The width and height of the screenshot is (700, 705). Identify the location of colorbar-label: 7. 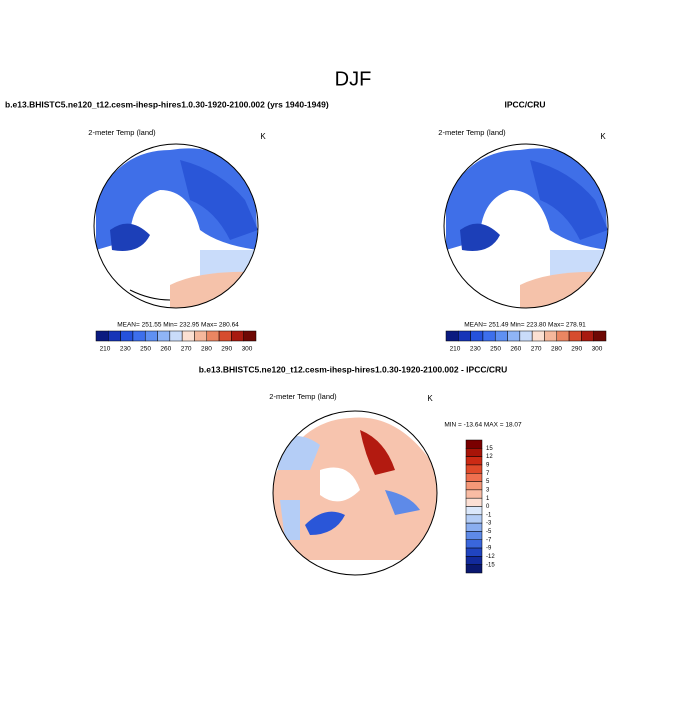
(488, 474).